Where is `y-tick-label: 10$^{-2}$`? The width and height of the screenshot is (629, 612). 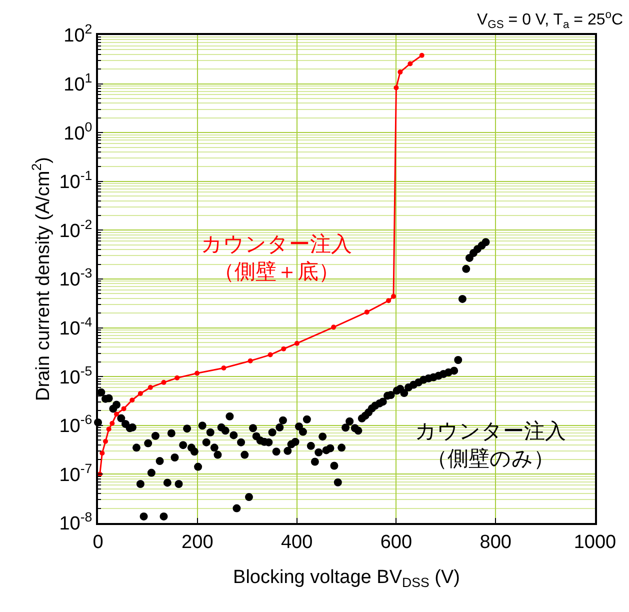 y-tick-label: 10$^{-2}$ is located at coordinates (75, 229).